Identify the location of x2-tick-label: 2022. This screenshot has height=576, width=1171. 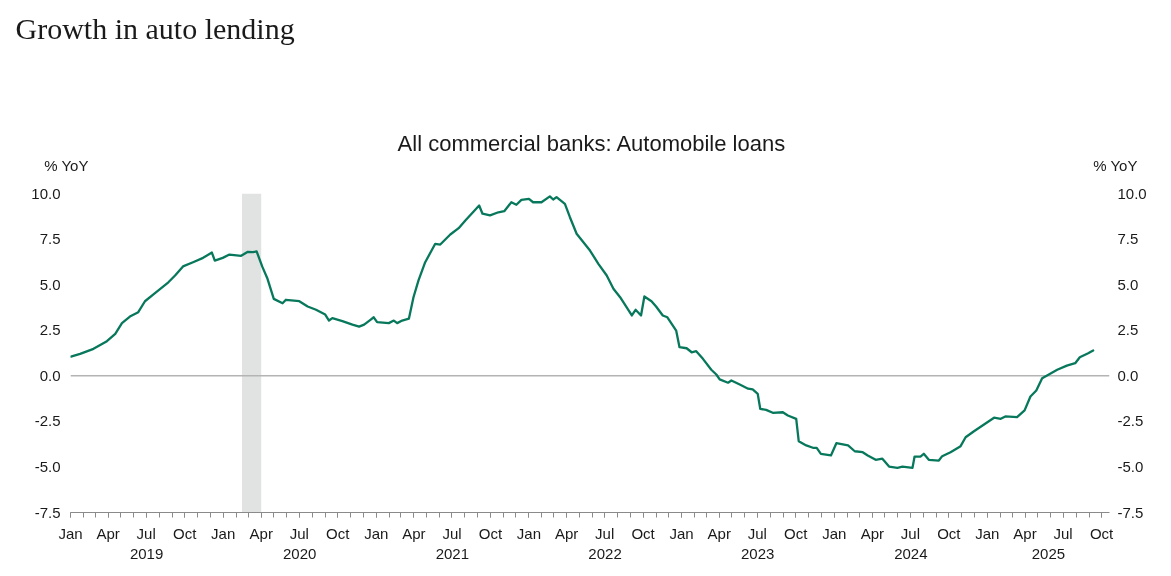
(605, 553).